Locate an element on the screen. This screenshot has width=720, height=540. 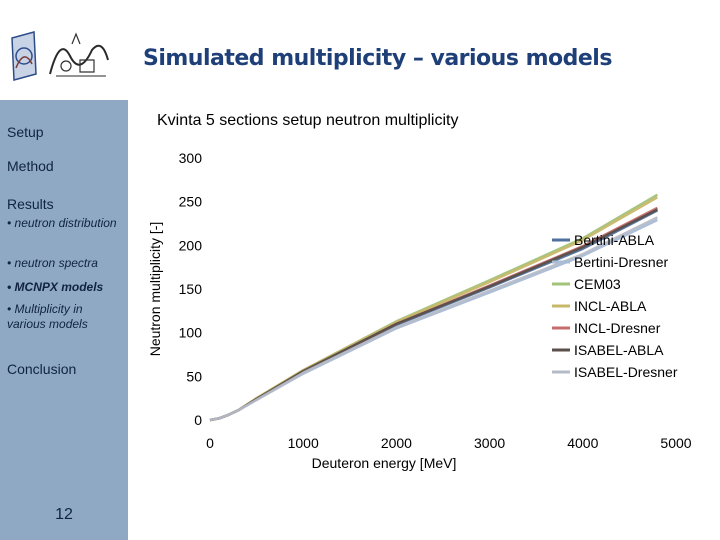
y-tick-label: 0 is located at coordinates (198, 420).